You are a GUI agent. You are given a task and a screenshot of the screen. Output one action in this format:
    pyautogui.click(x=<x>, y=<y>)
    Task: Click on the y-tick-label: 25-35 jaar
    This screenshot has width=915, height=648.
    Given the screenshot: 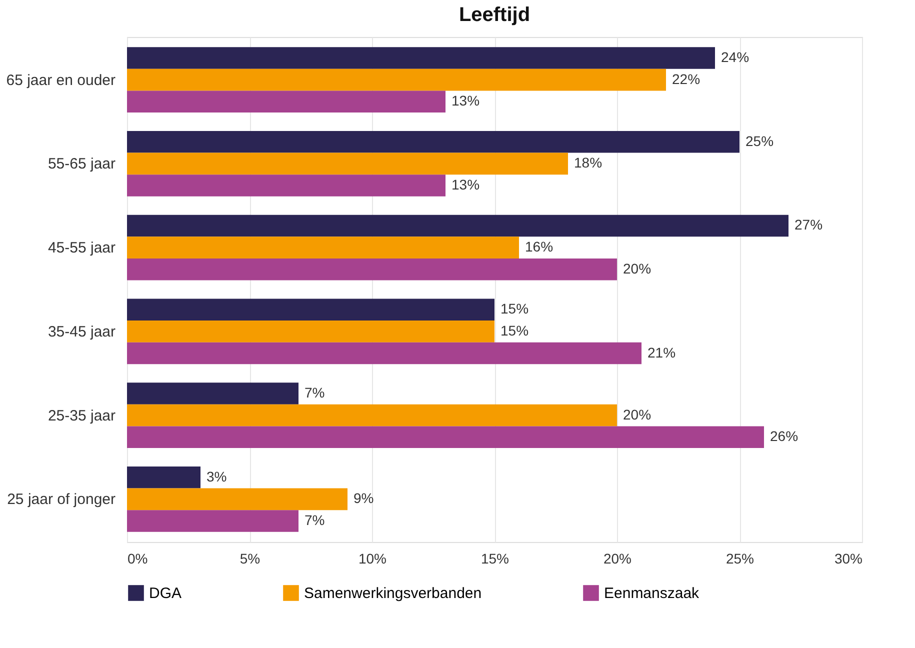 What is the action you would take?
    pyautogui.click(x=82, y=415)
    